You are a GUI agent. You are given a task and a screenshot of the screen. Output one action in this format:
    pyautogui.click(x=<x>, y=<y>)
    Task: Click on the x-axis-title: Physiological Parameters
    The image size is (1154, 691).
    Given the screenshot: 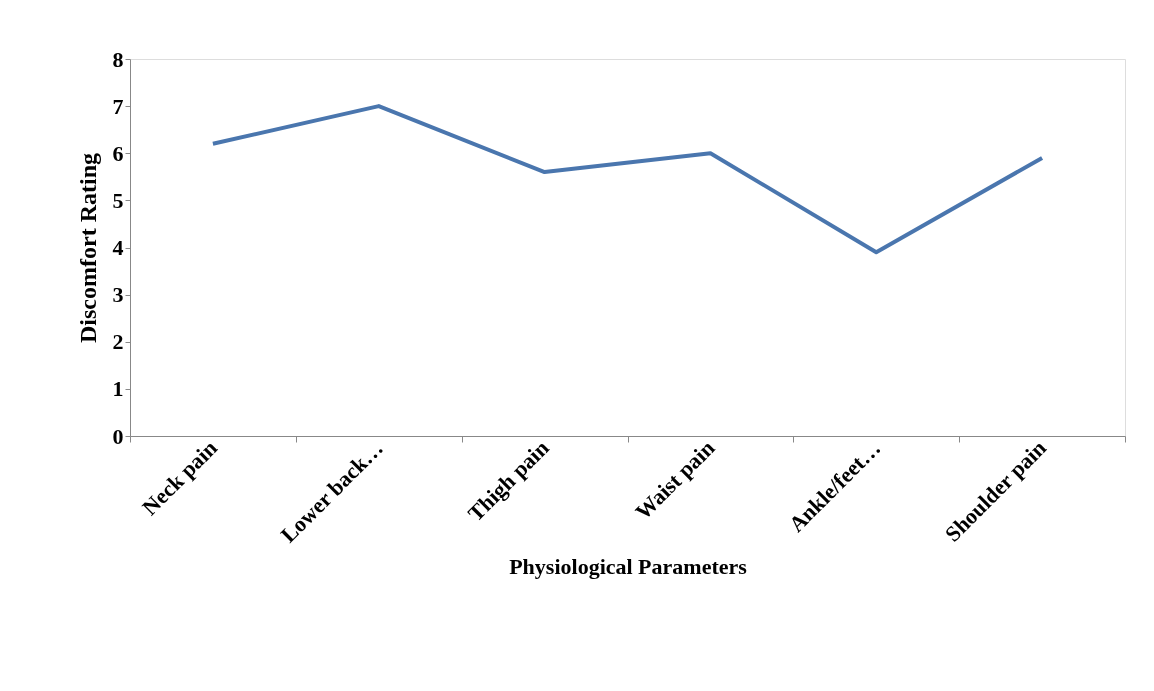 What is the action you would take?
    pyautogui.click(x=628, y=566)
    